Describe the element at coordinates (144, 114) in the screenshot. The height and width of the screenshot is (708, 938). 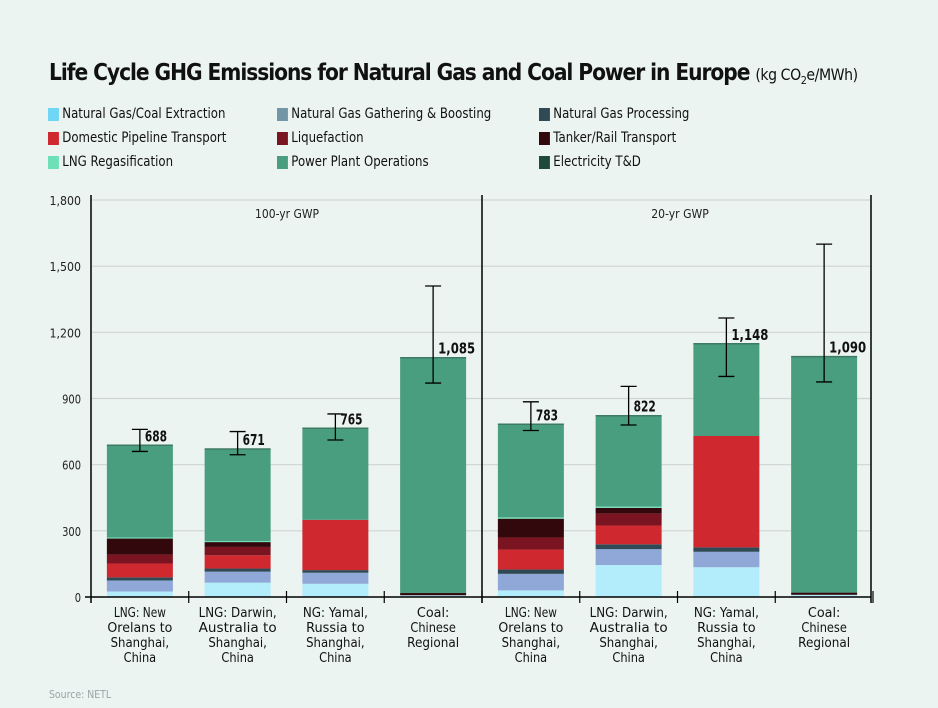
I see `legend-label: Natural Gas/Coal Extraction` at that location.